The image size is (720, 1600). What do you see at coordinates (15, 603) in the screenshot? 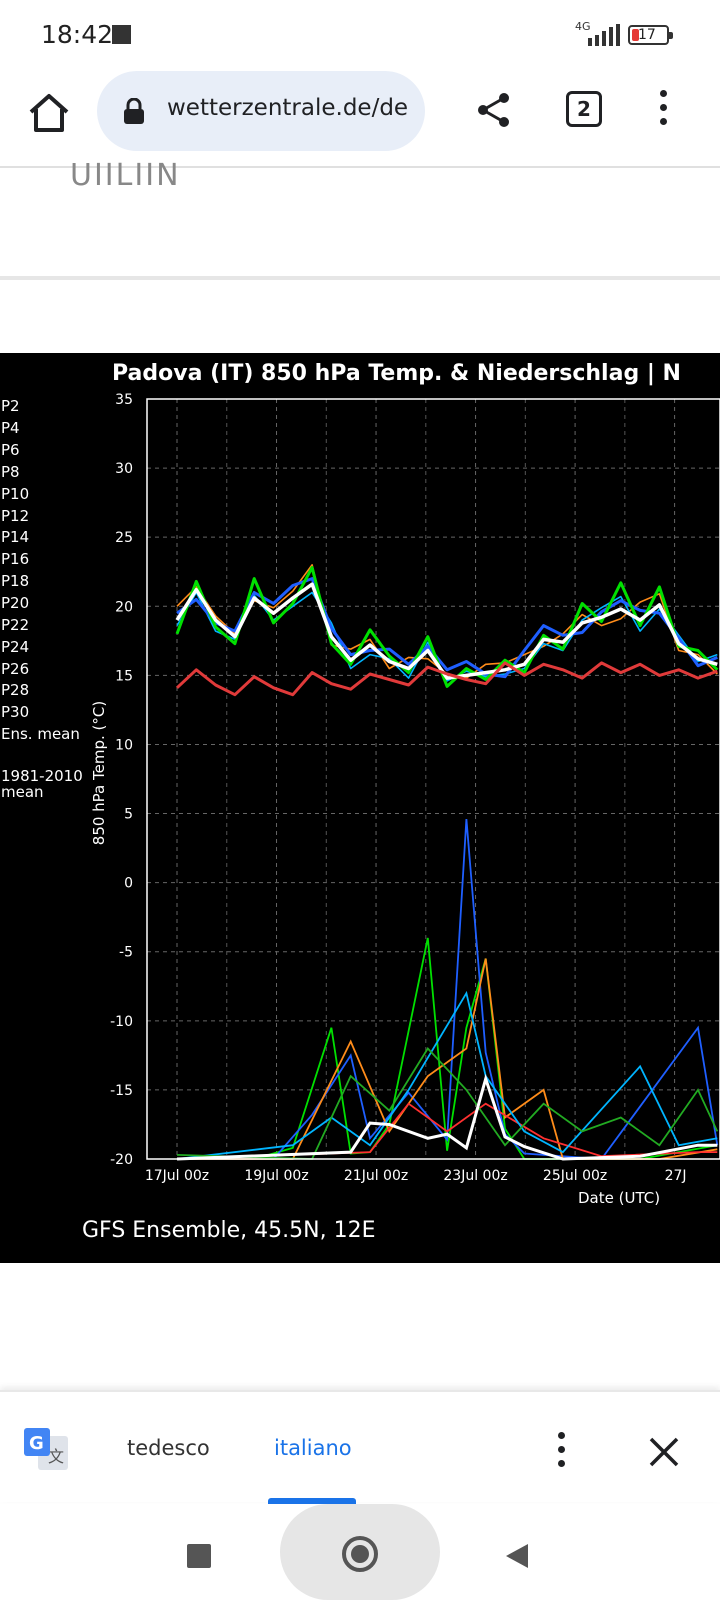
I see `legend-item: P20` at bounding box center [15, 603].